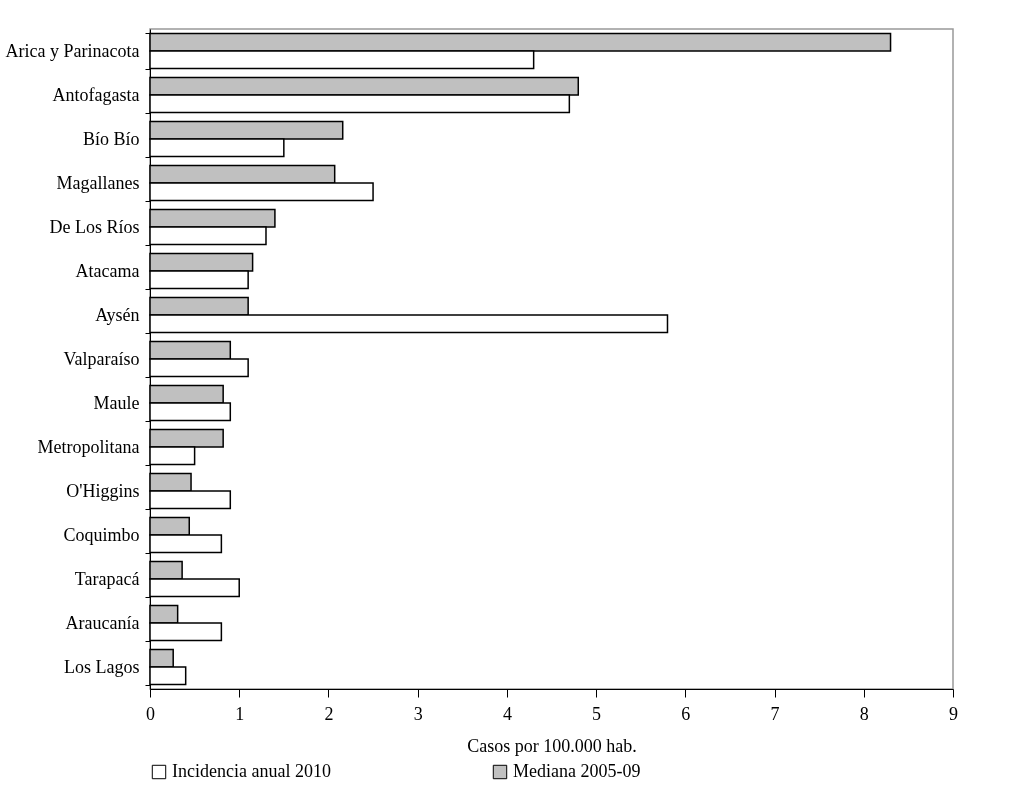 This screenshot has width=1025, height=809. What do you see at coordinates (102, 622) in the screenshot?
I see `y-tick-label: Araucanía` at bounding box center [102, 622].